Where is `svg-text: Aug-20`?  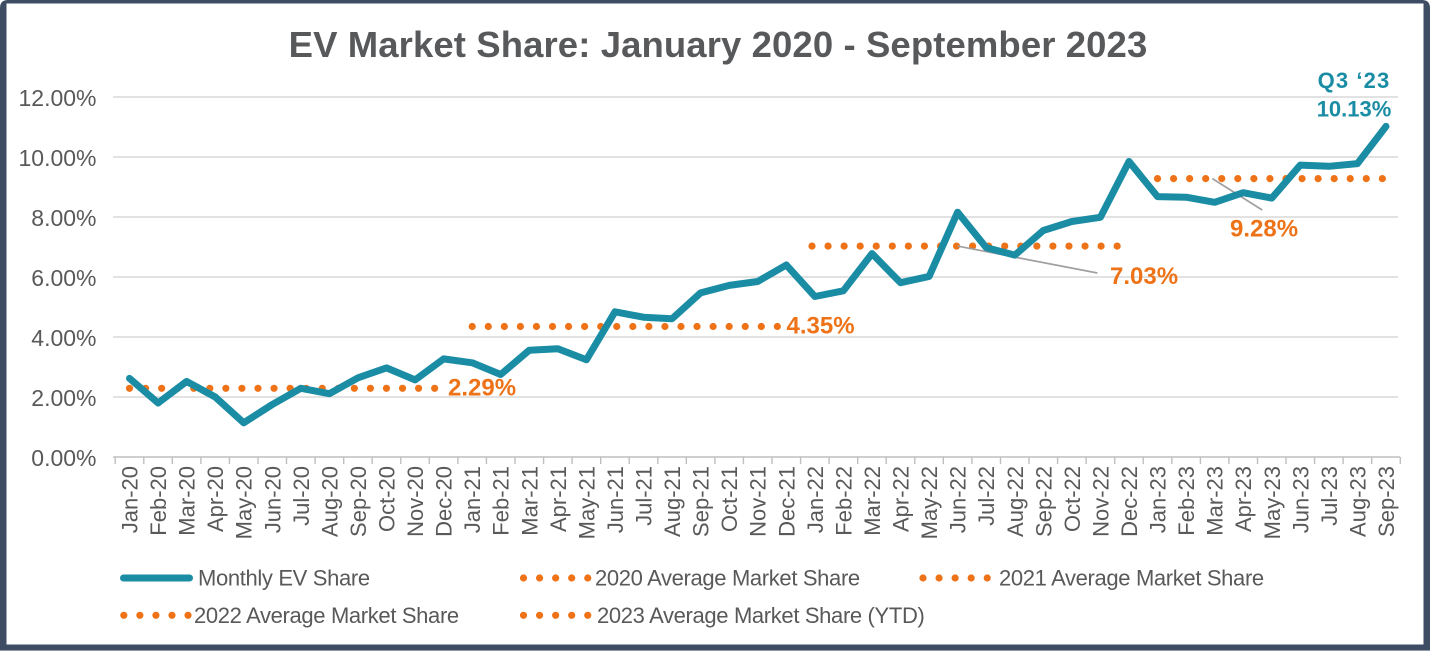
svg-text: Aug-20 is located at coordinates (329, 501).